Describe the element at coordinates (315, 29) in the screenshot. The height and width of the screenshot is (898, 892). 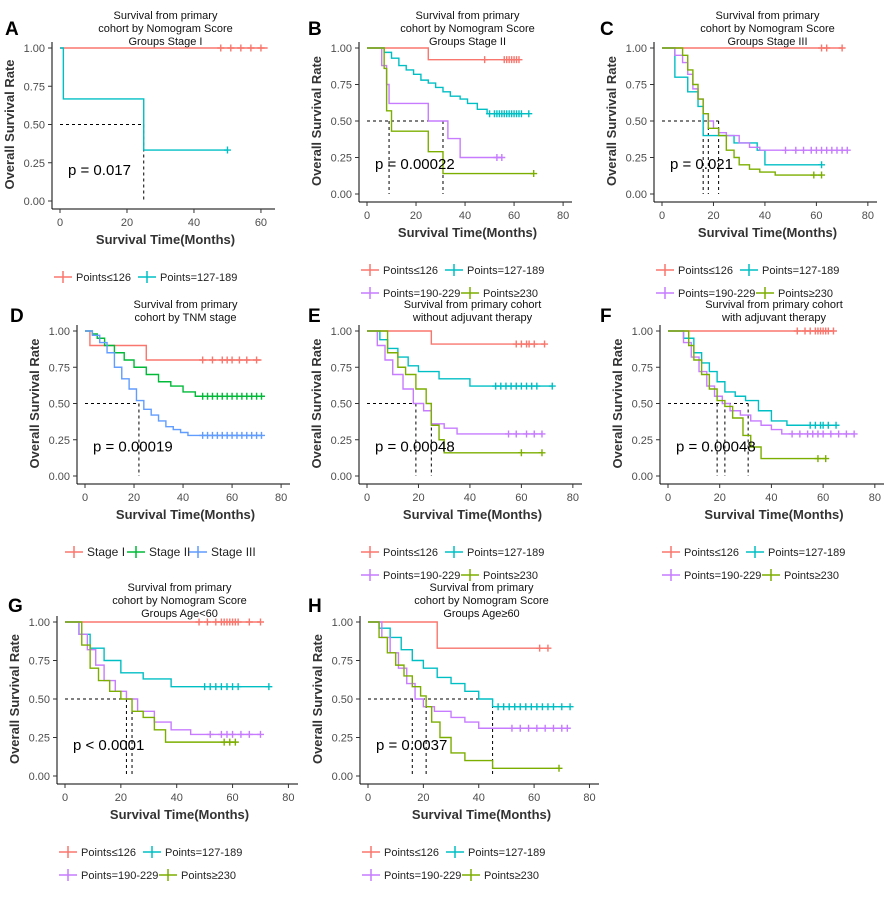
I see `panel-letter: B` at that location.